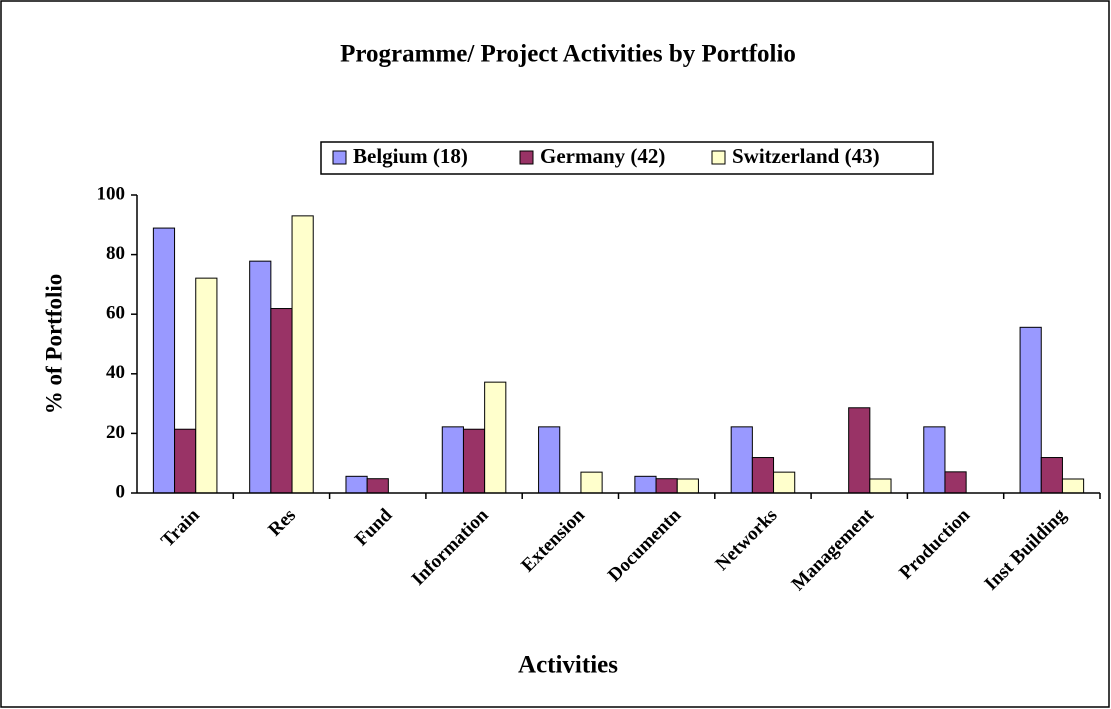 This screenshot has height=709, width=1111. I want to click on legend-label: Belgium (18), so click(410, 156).